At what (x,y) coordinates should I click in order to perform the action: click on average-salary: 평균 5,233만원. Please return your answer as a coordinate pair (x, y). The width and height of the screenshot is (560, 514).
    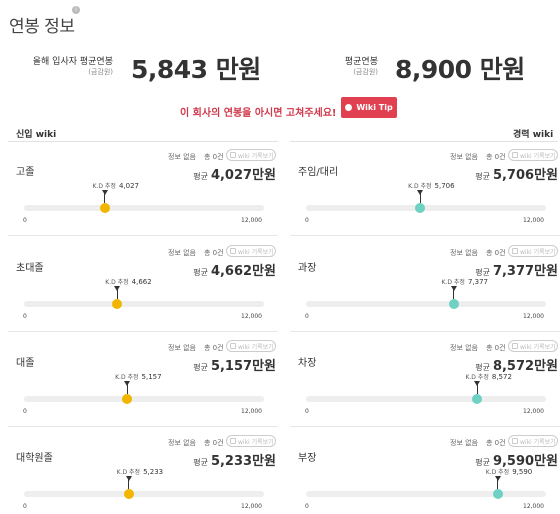
    Looking at the image, I should click on (234, 459).